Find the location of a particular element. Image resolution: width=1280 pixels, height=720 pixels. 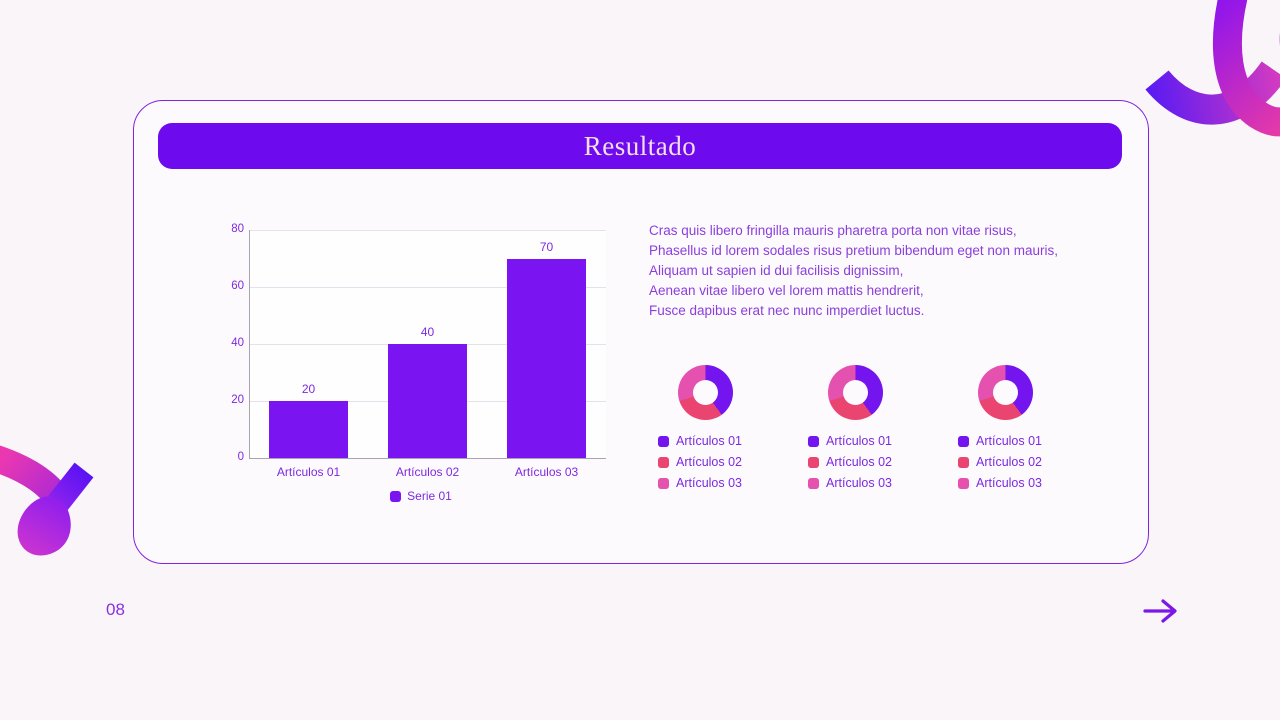

legend-label: Serie 01 is located at coordinates (429, 496).